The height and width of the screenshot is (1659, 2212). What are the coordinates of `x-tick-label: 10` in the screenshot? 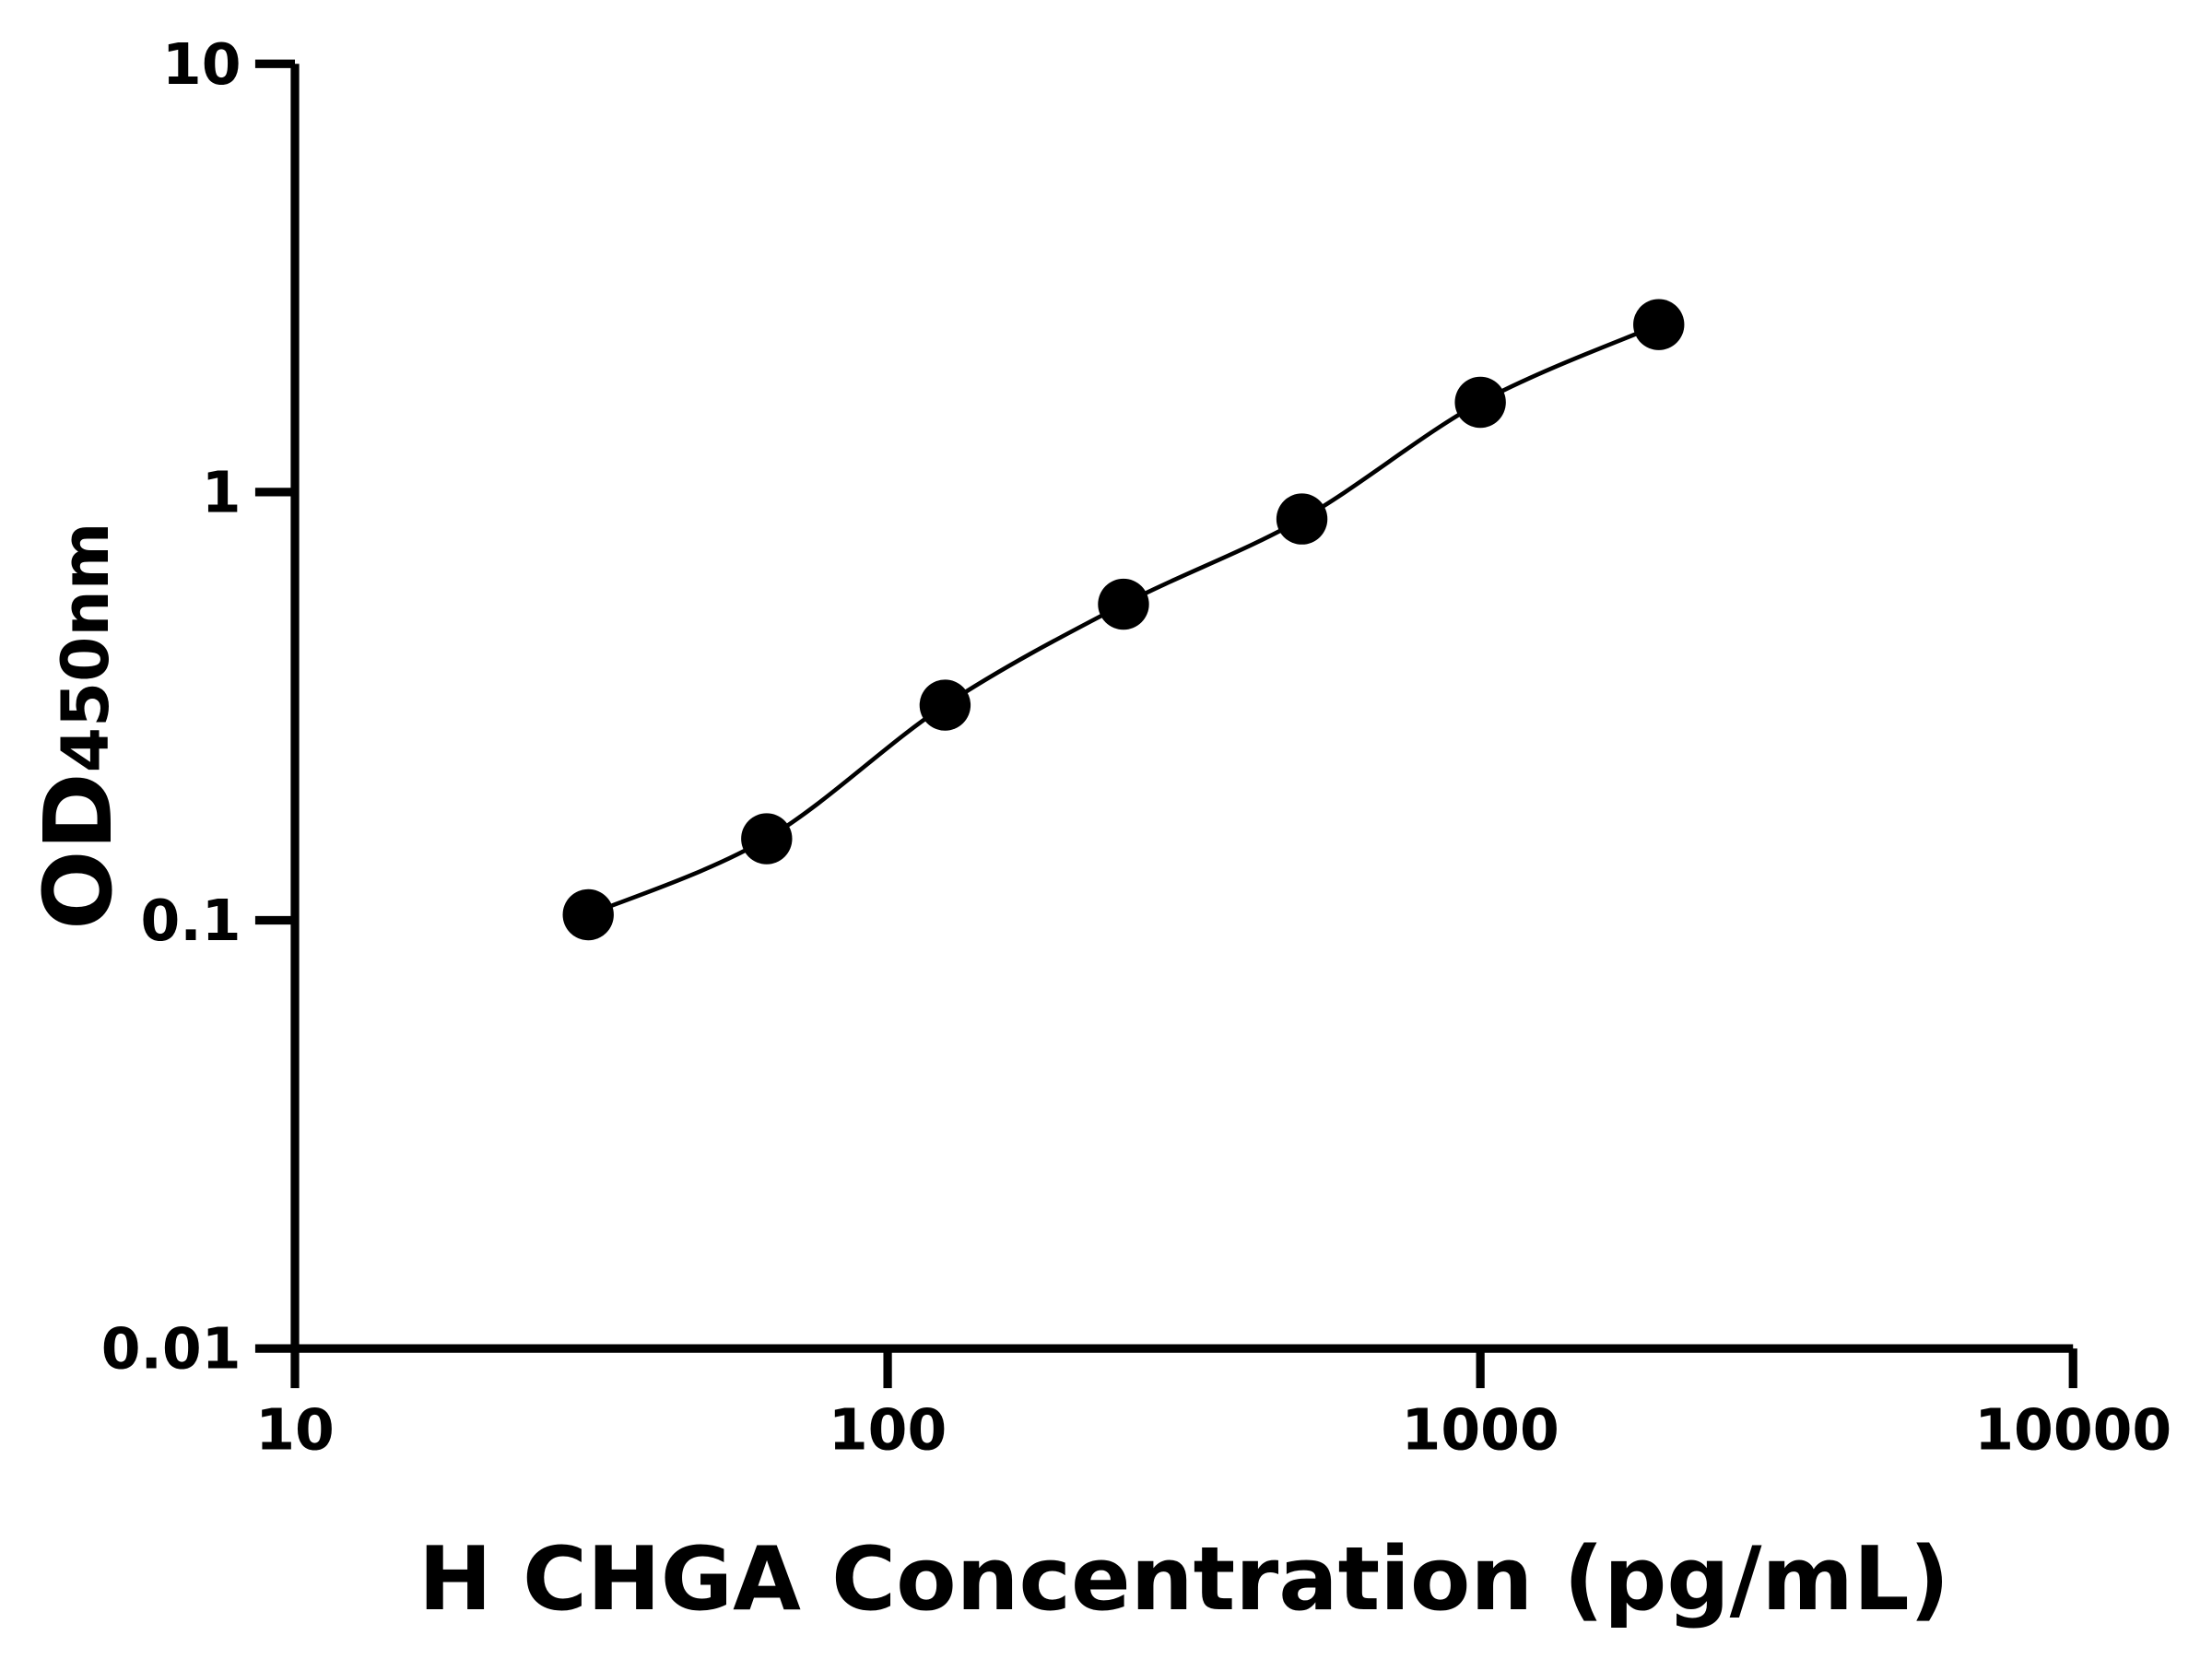 It's located at (295, 1429).